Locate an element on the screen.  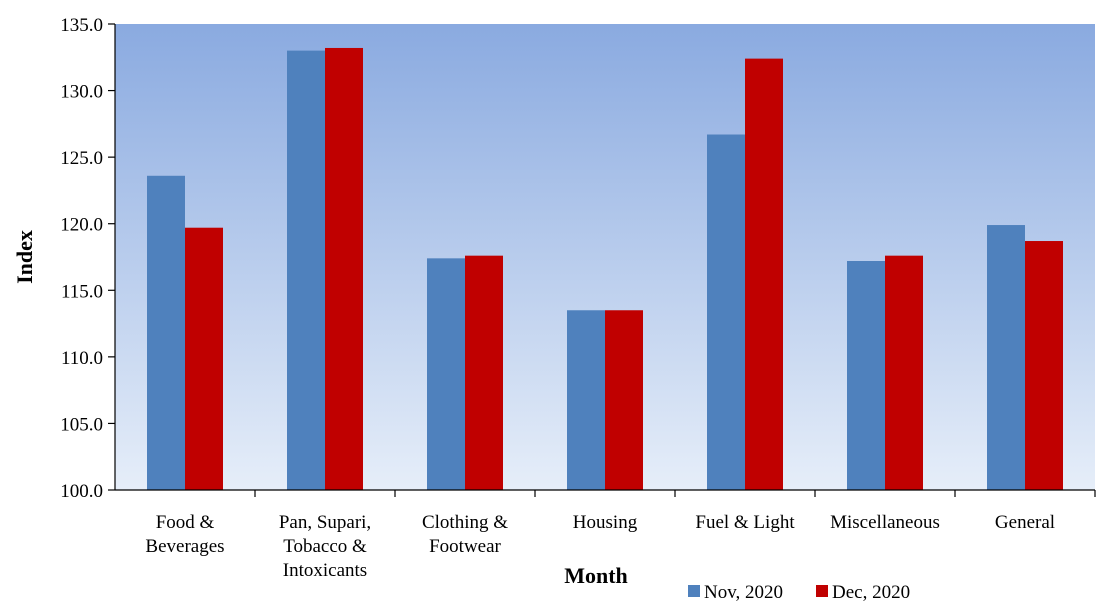
x-category-label: Food & Beverages is located at coordinates (184, 534).